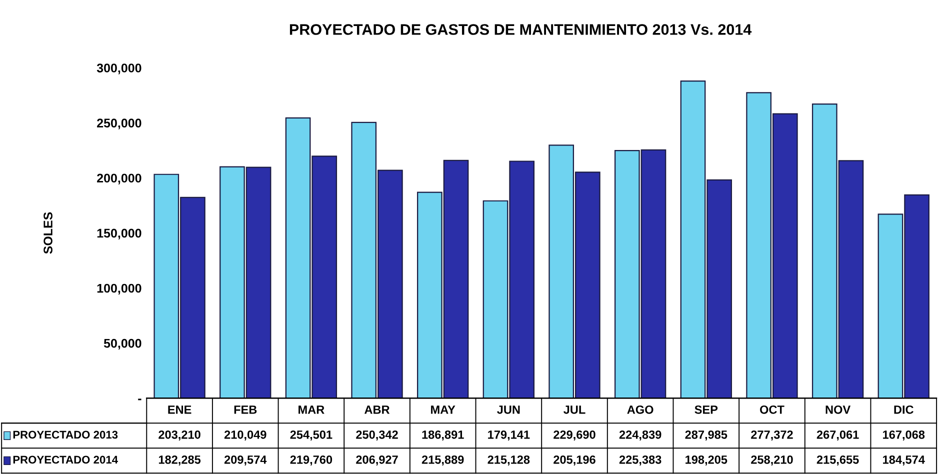 The height and width of the screenshot is (474, 946). What do you see at coordinates (838, 409) in the screenshot?
I see `x-tick-label: NOV` at bounding box center [838, 409].